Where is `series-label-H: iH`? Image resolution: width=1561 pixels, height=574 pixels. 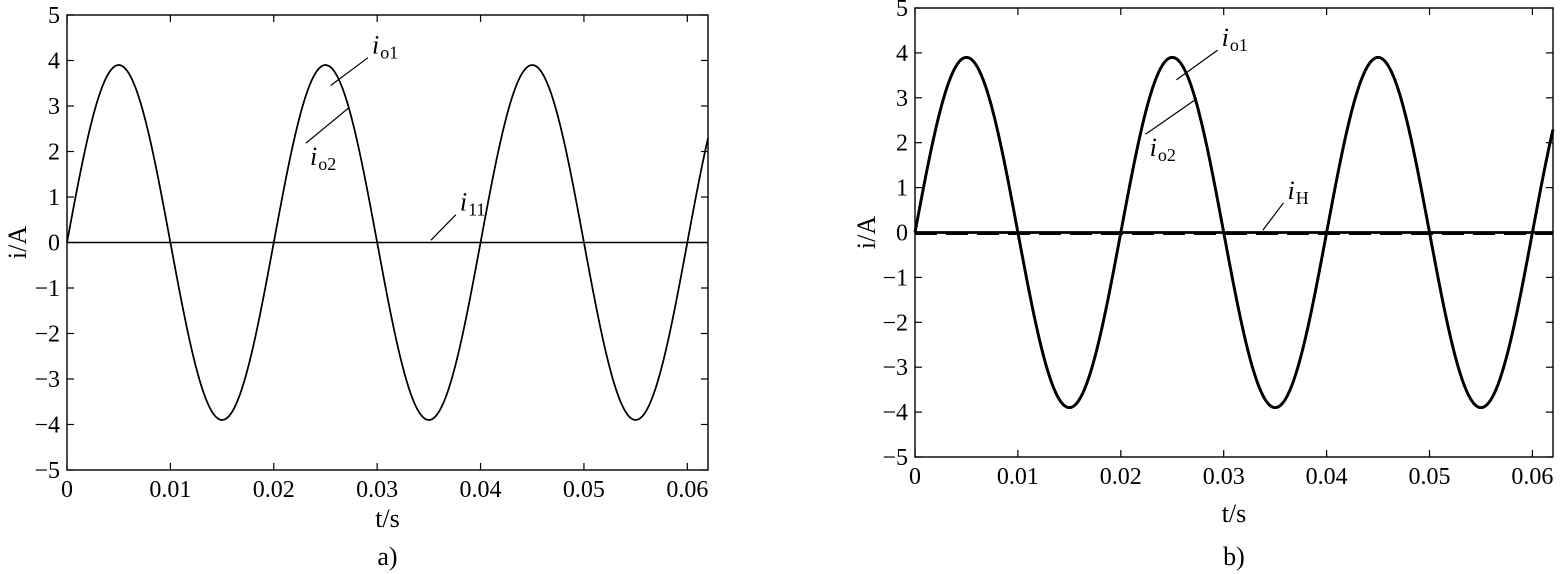
series-label-H: iH is located at coordinates (1298, 192).